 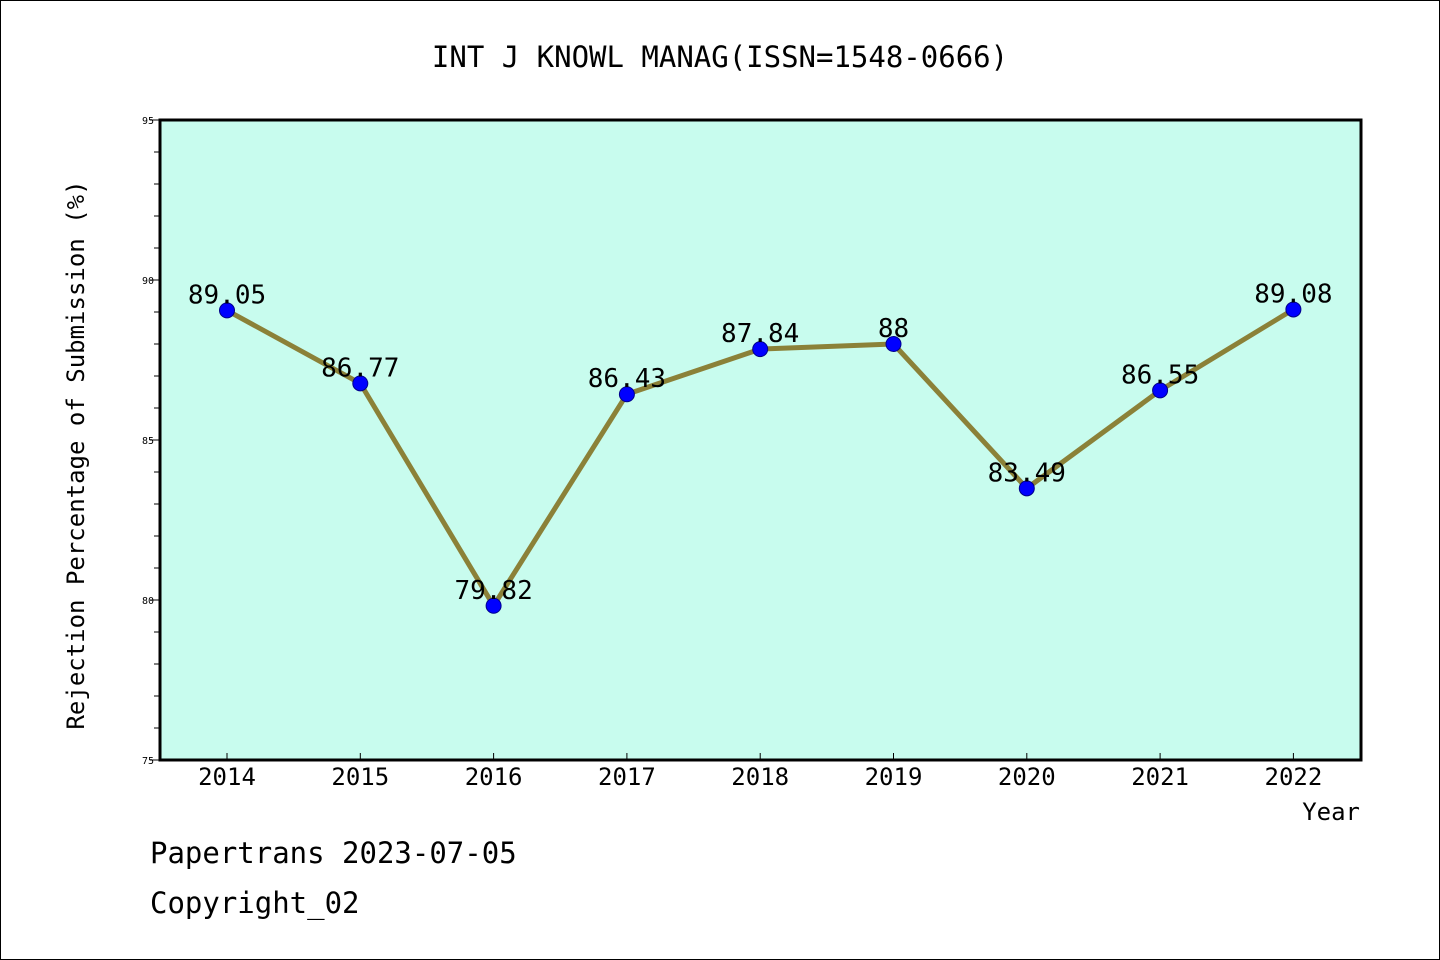 What do you see at coordinates (255, 903) in the screenshot?
I see `footer-copyright: Copyright_02` at bounding box center [255, 903].